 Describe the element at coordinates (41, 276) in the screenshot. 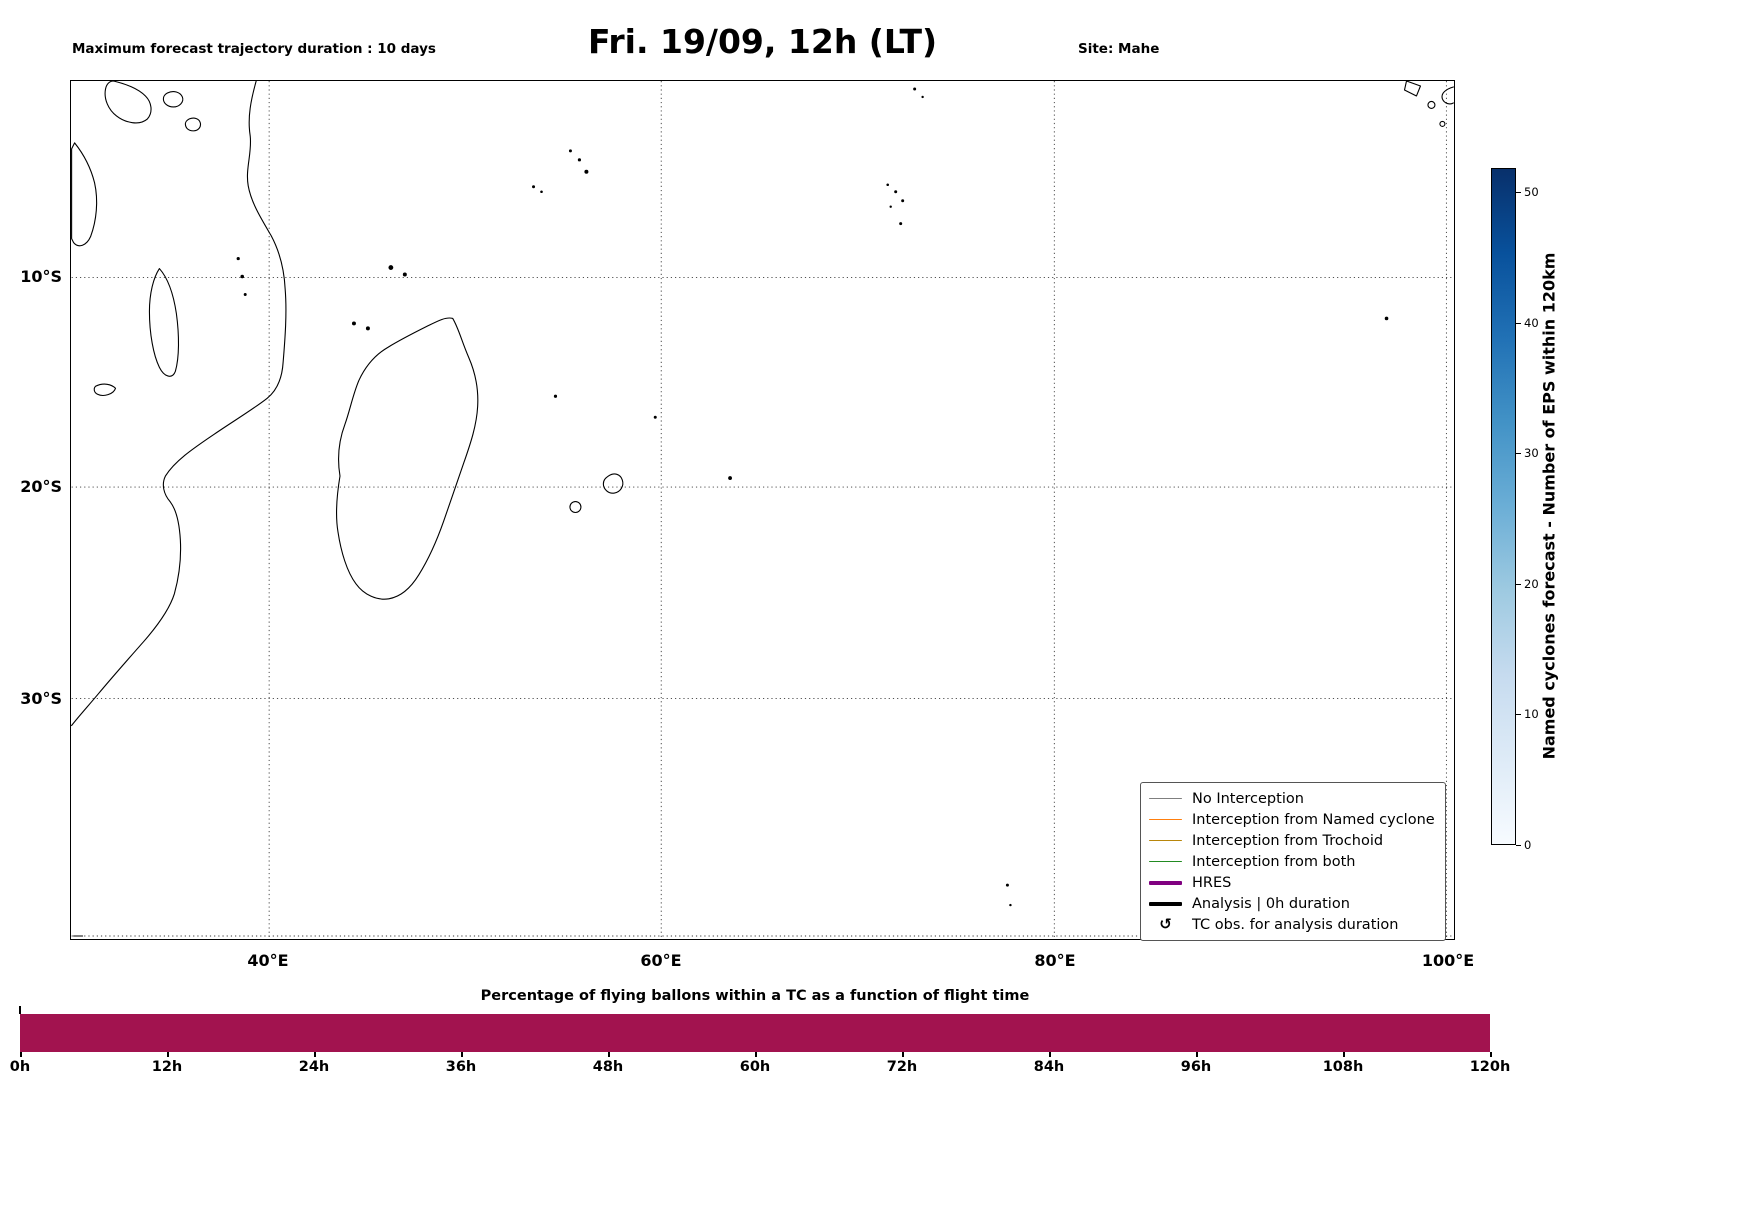

I see `ytick-10s: 10°S` at that location.